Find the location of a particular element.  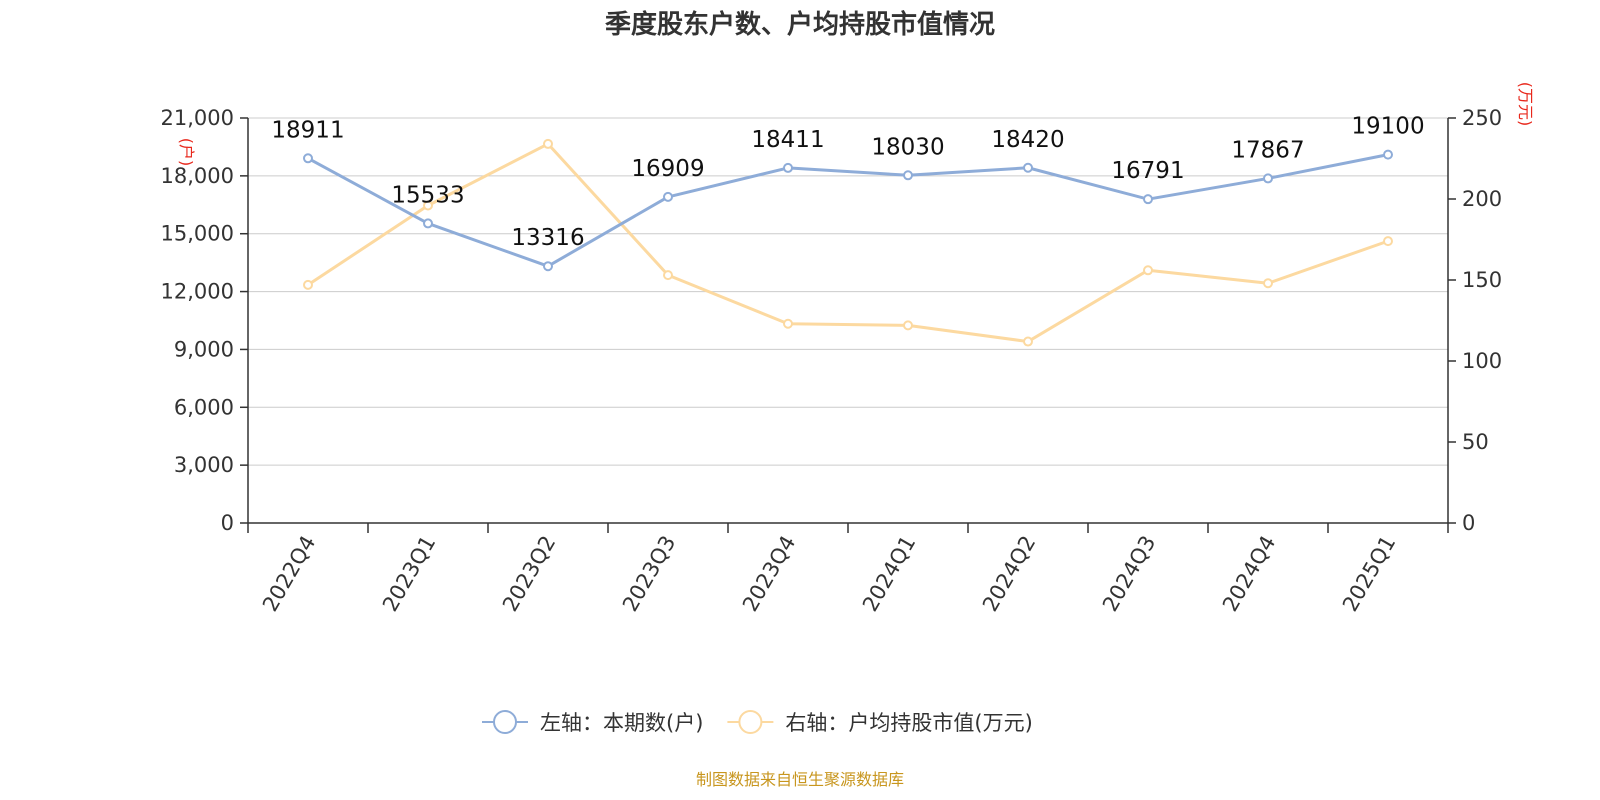

x-axis-tick-label: 2023Q2 is located at coordinates (529, 574).